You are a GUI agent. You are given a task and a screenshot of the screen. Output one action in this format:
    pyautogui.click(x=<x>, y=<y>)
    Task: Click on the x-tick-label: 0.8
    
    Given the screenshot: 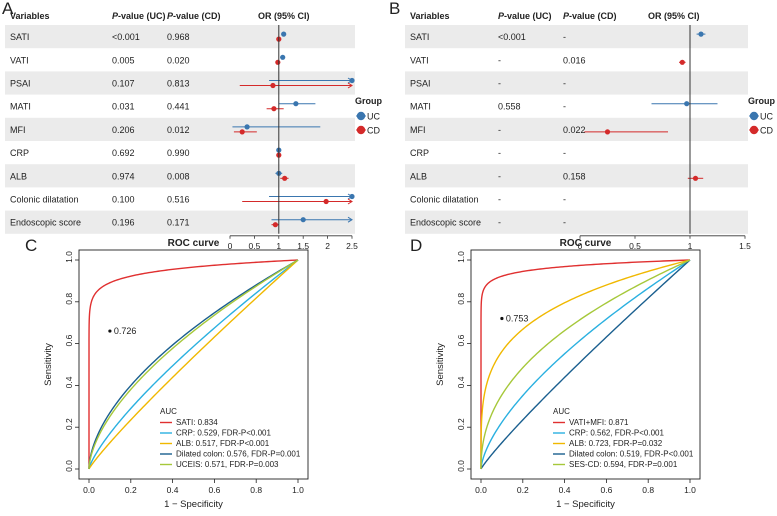 What is the action you would take?
    pyautogui.click(x=256, y=490)
    